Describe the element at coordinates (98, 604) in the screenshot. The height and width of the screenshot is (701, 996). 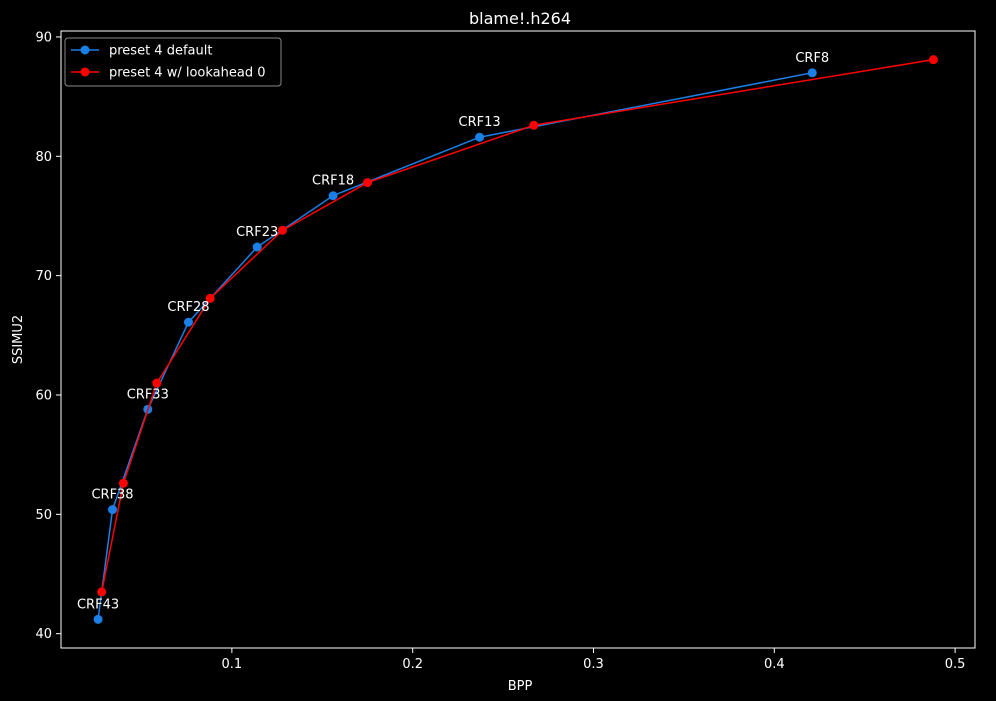
I see `annotation-label: CRF43` at that location.